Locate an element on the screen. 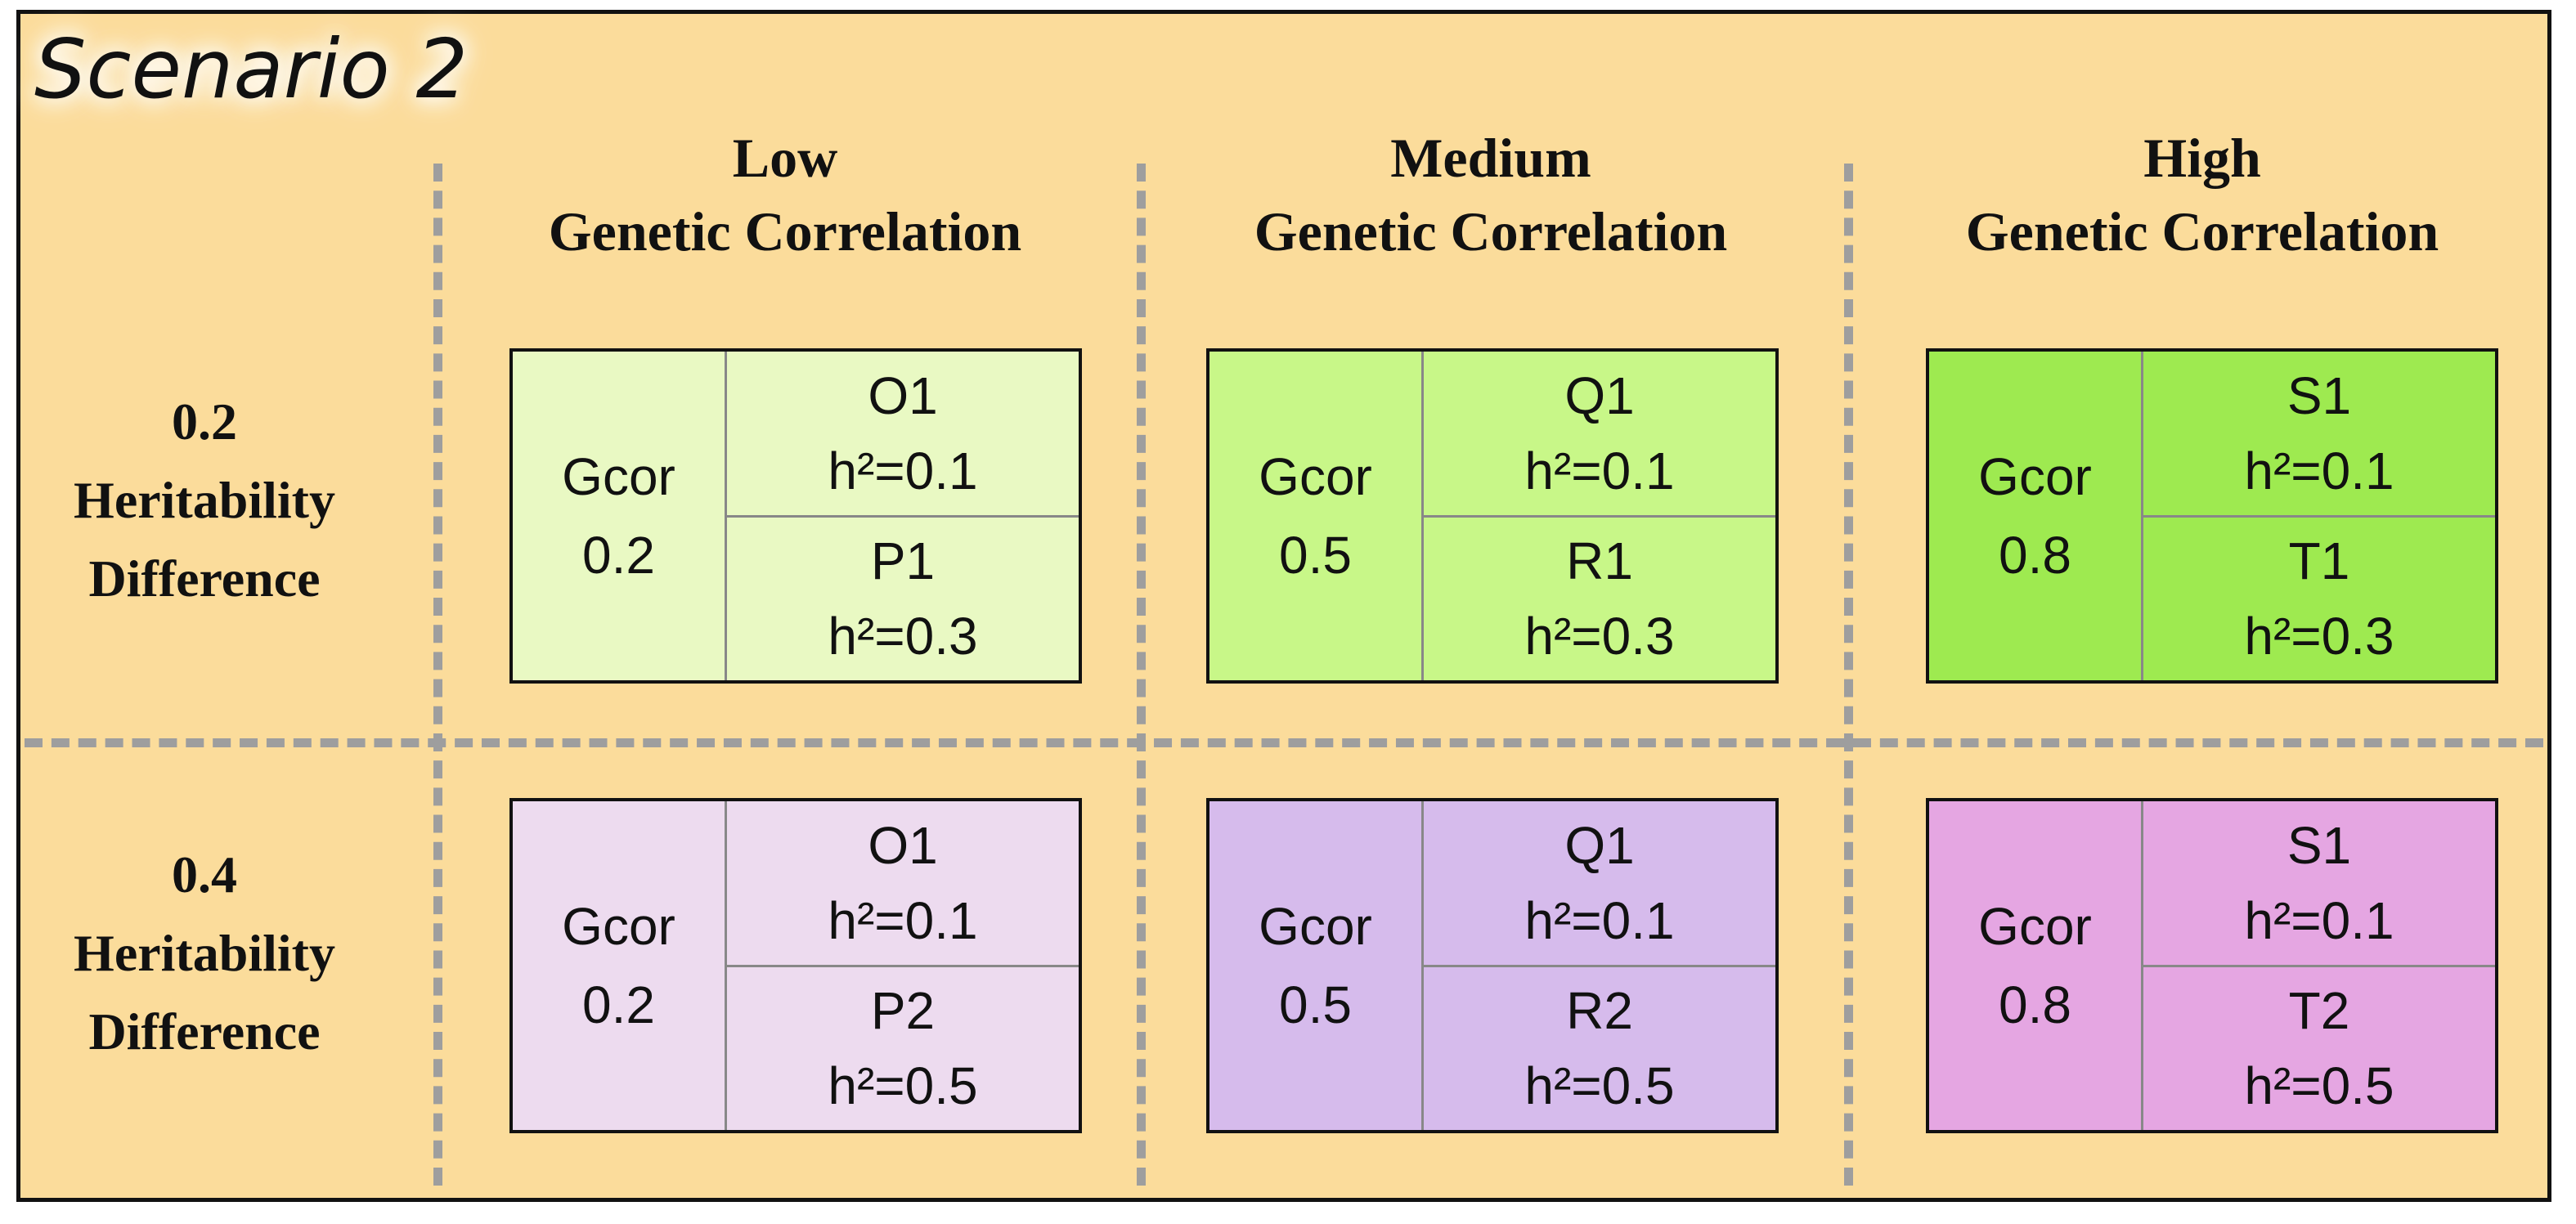 Image resolution: width=2576 pixels, height=1224 pixels. trait-pairs: S1 h²=0.1 T2 h²=0.5 is located at coordinates (2319, 966).